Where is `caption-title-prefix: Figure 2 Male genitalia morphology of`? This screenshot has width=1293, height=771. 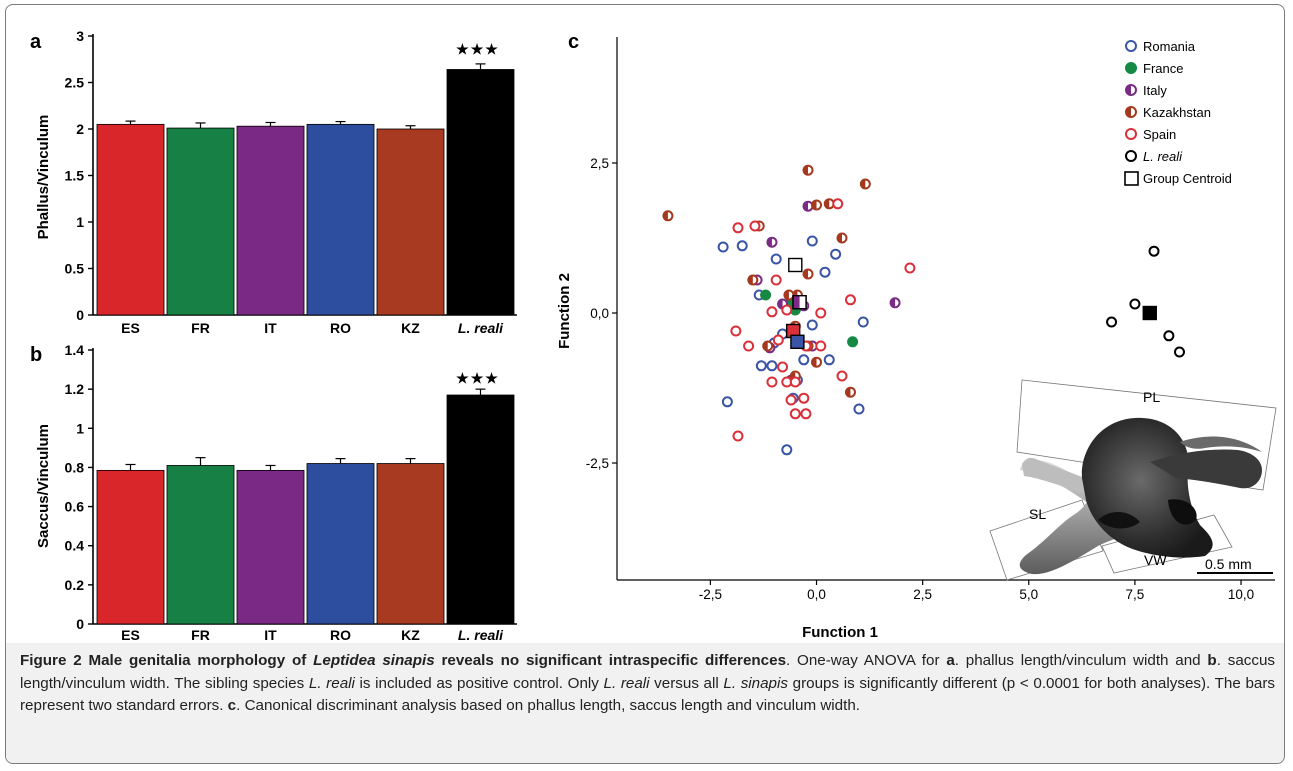
caption-title-prefix: Figure 2 Male genitalia morphology of is located at coordinates (167, 660).